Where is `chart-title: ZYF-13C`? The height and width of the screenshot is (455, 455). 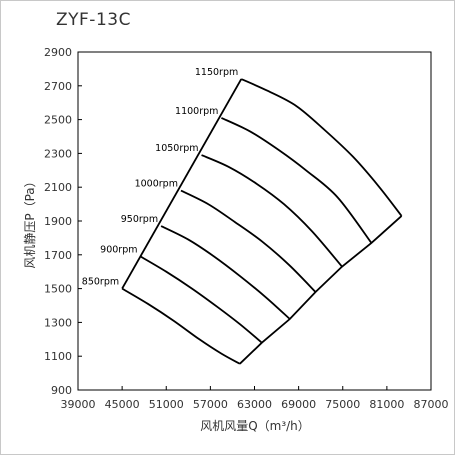
chart-title: ZYF-13C is located at coordinates (93, 20).